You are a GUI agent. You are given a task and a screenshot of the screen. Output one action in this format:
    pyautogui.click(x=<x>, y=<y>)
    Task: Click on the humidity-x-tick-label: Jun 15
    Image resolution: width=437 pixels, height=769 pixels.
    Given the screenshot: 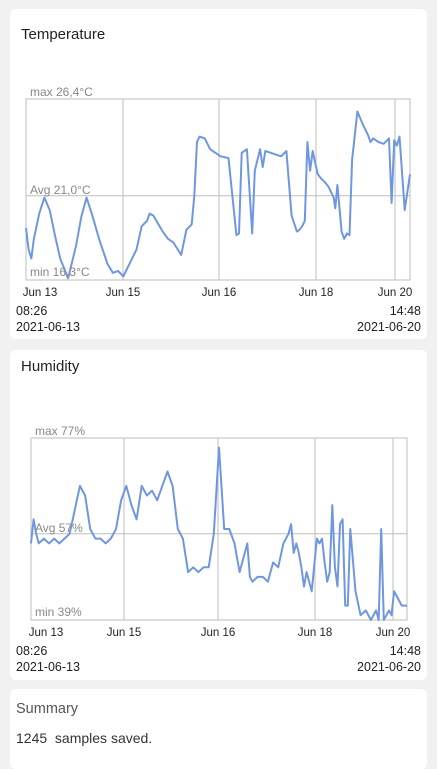 What is the action you would take?
    pyautogui.click(x=124, y=633)
    